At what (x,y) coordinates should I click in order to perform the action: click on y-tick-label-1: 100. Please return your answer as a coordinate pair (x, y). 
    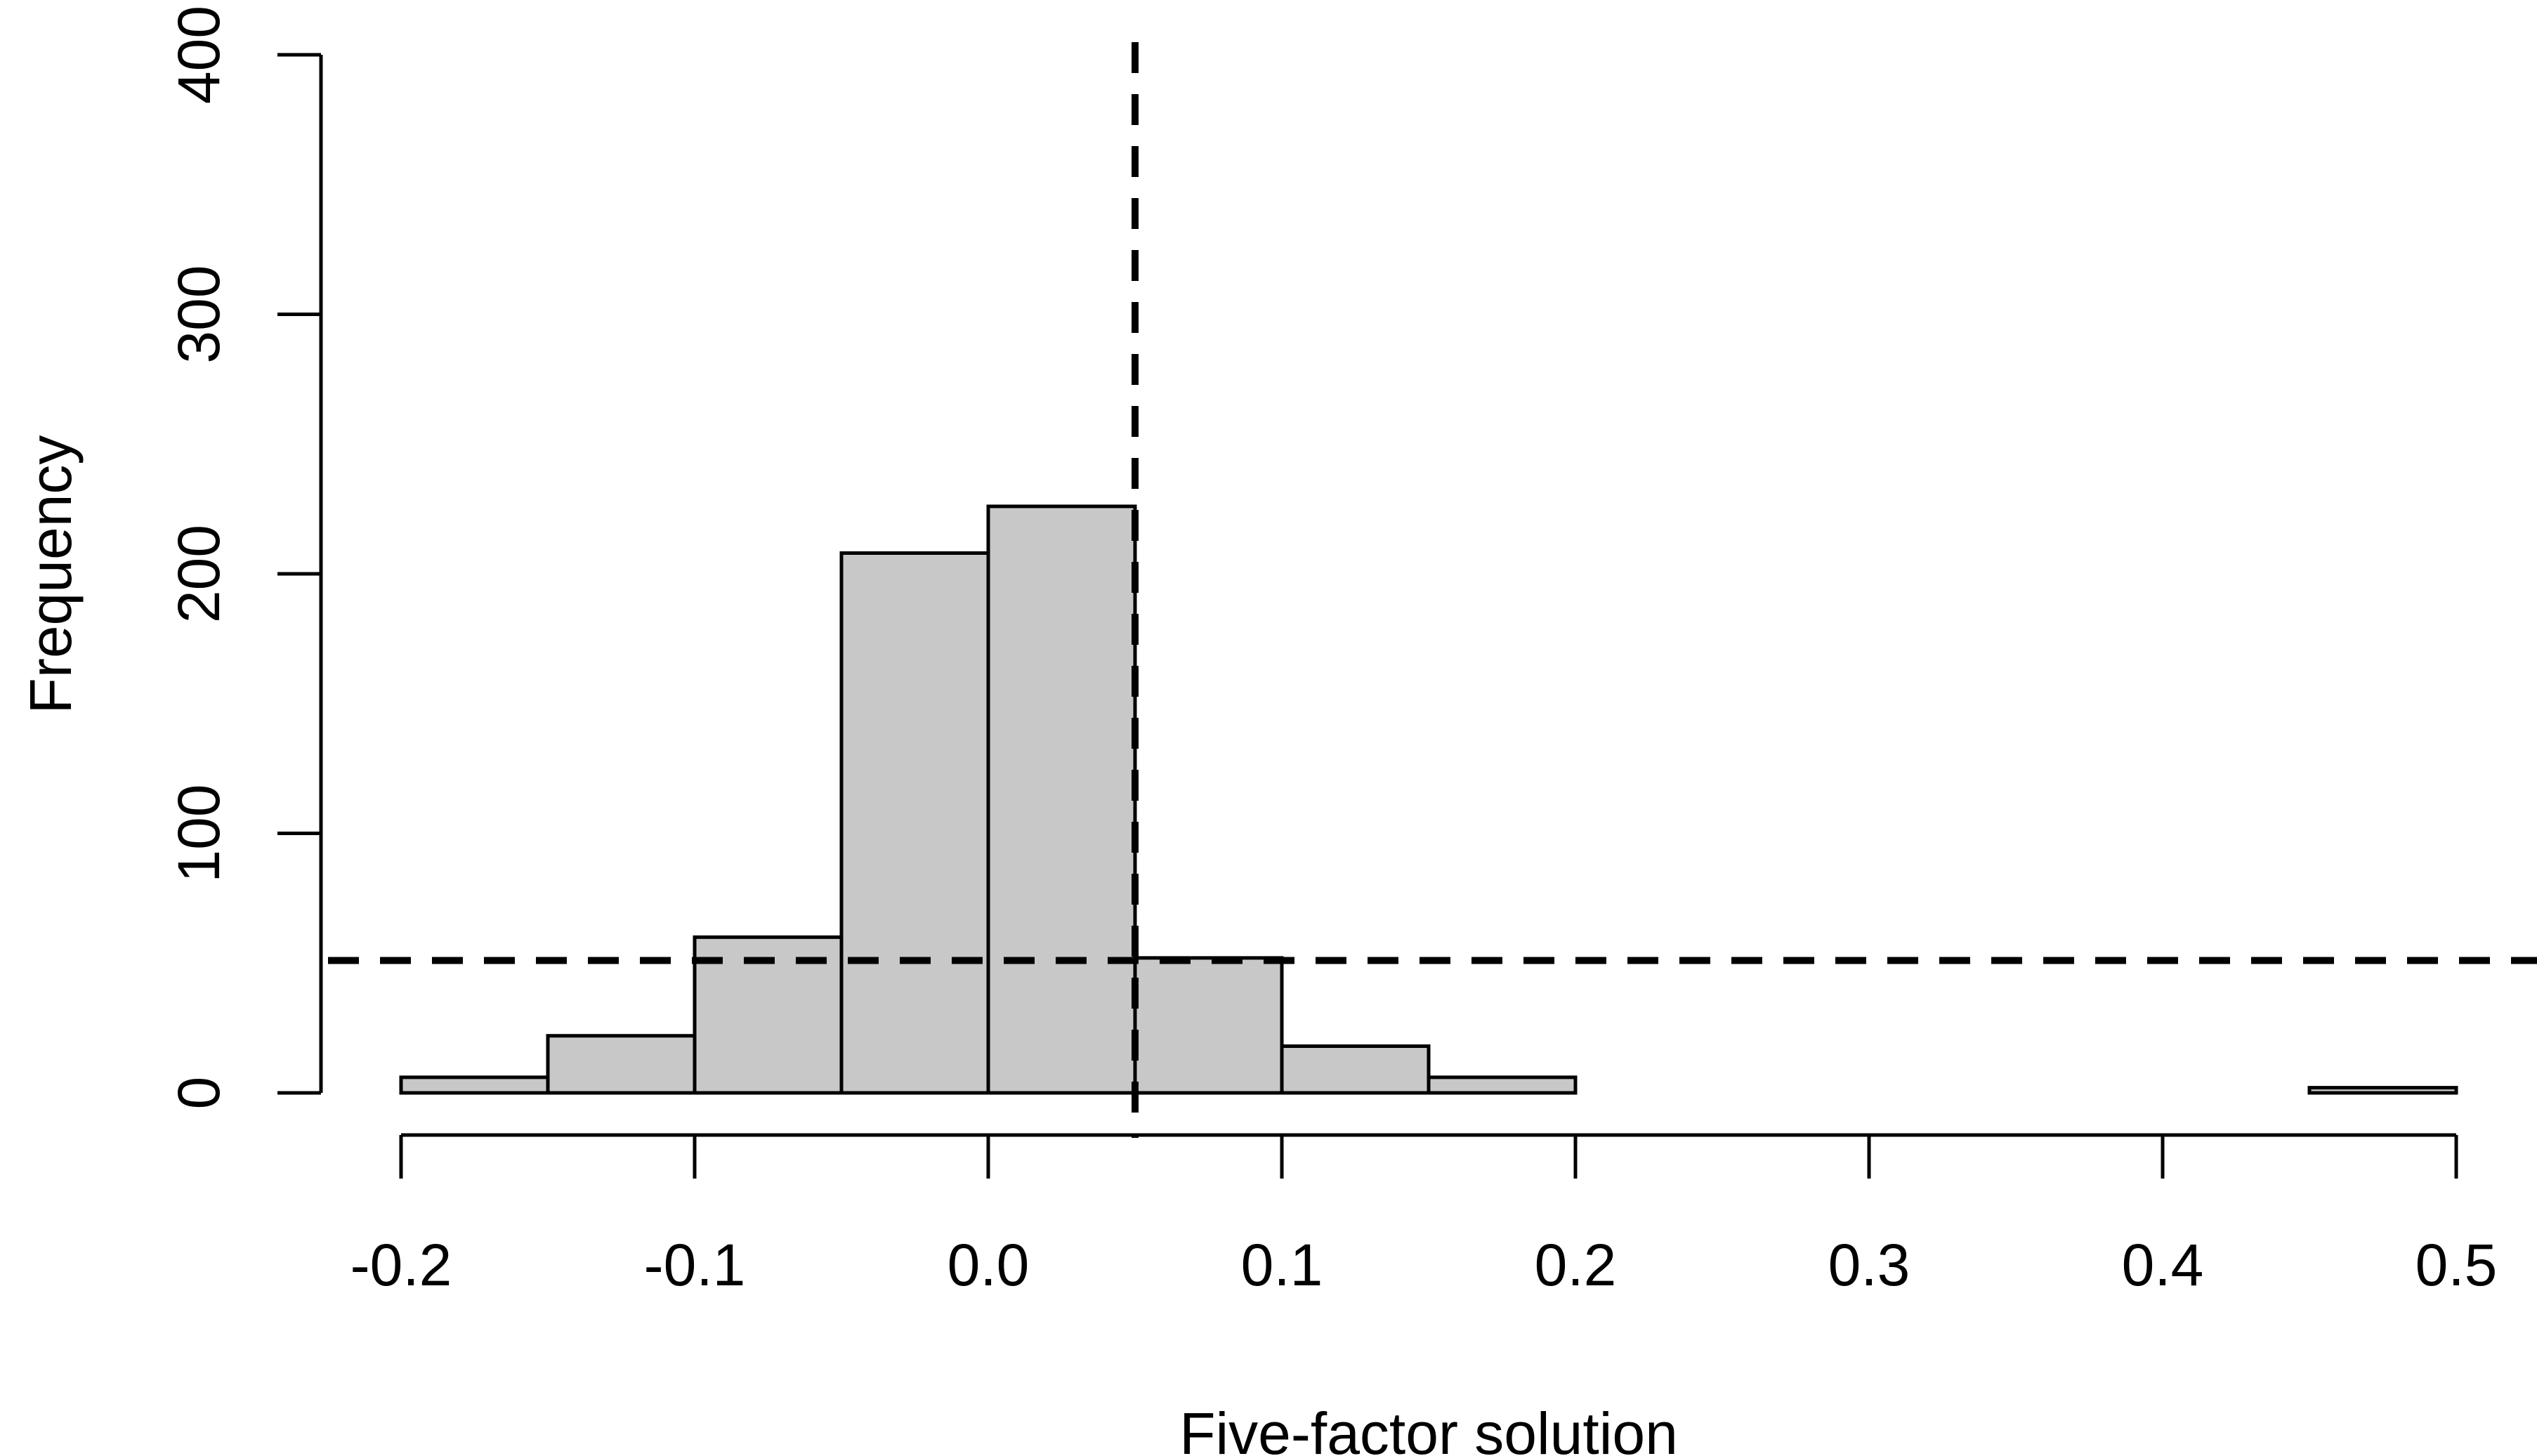
    Looking at the image, I should click on (199, 833).